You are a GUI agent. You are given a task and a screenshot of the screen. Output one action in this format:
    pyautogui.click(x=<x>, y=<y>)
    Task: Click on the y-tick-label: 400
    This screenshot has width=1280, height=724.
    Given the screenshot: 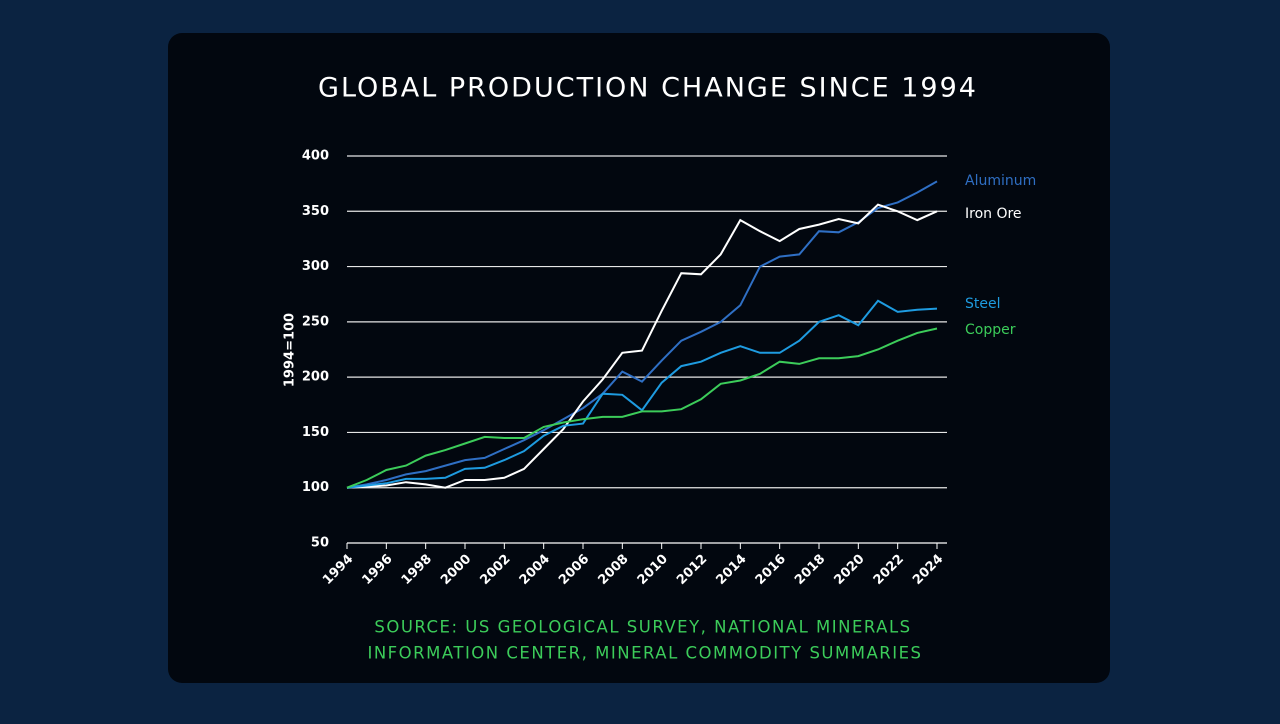 What is the action you would take?
    pyautogui.click(x=315, y=156)
    